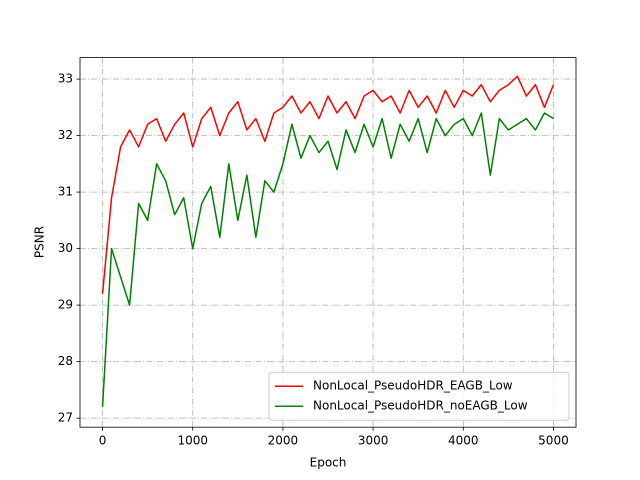  Describe the element at coordinates (553, 441) in the screenshot. I see `x-tick-label: 5000` at that location.